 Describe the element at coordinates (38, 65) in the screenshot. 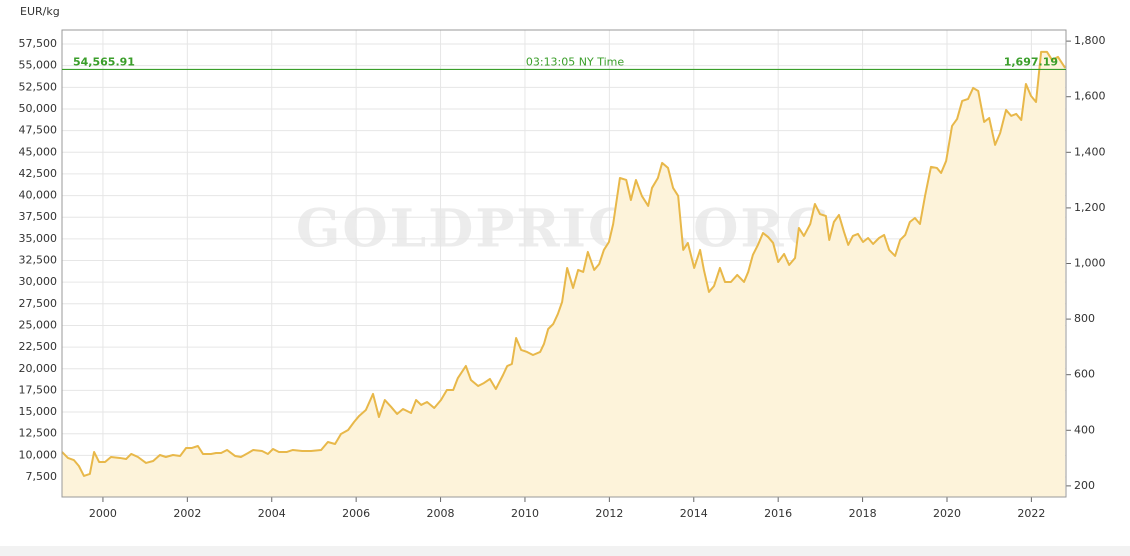

I see `y-tick-label: 55,000` at that location.